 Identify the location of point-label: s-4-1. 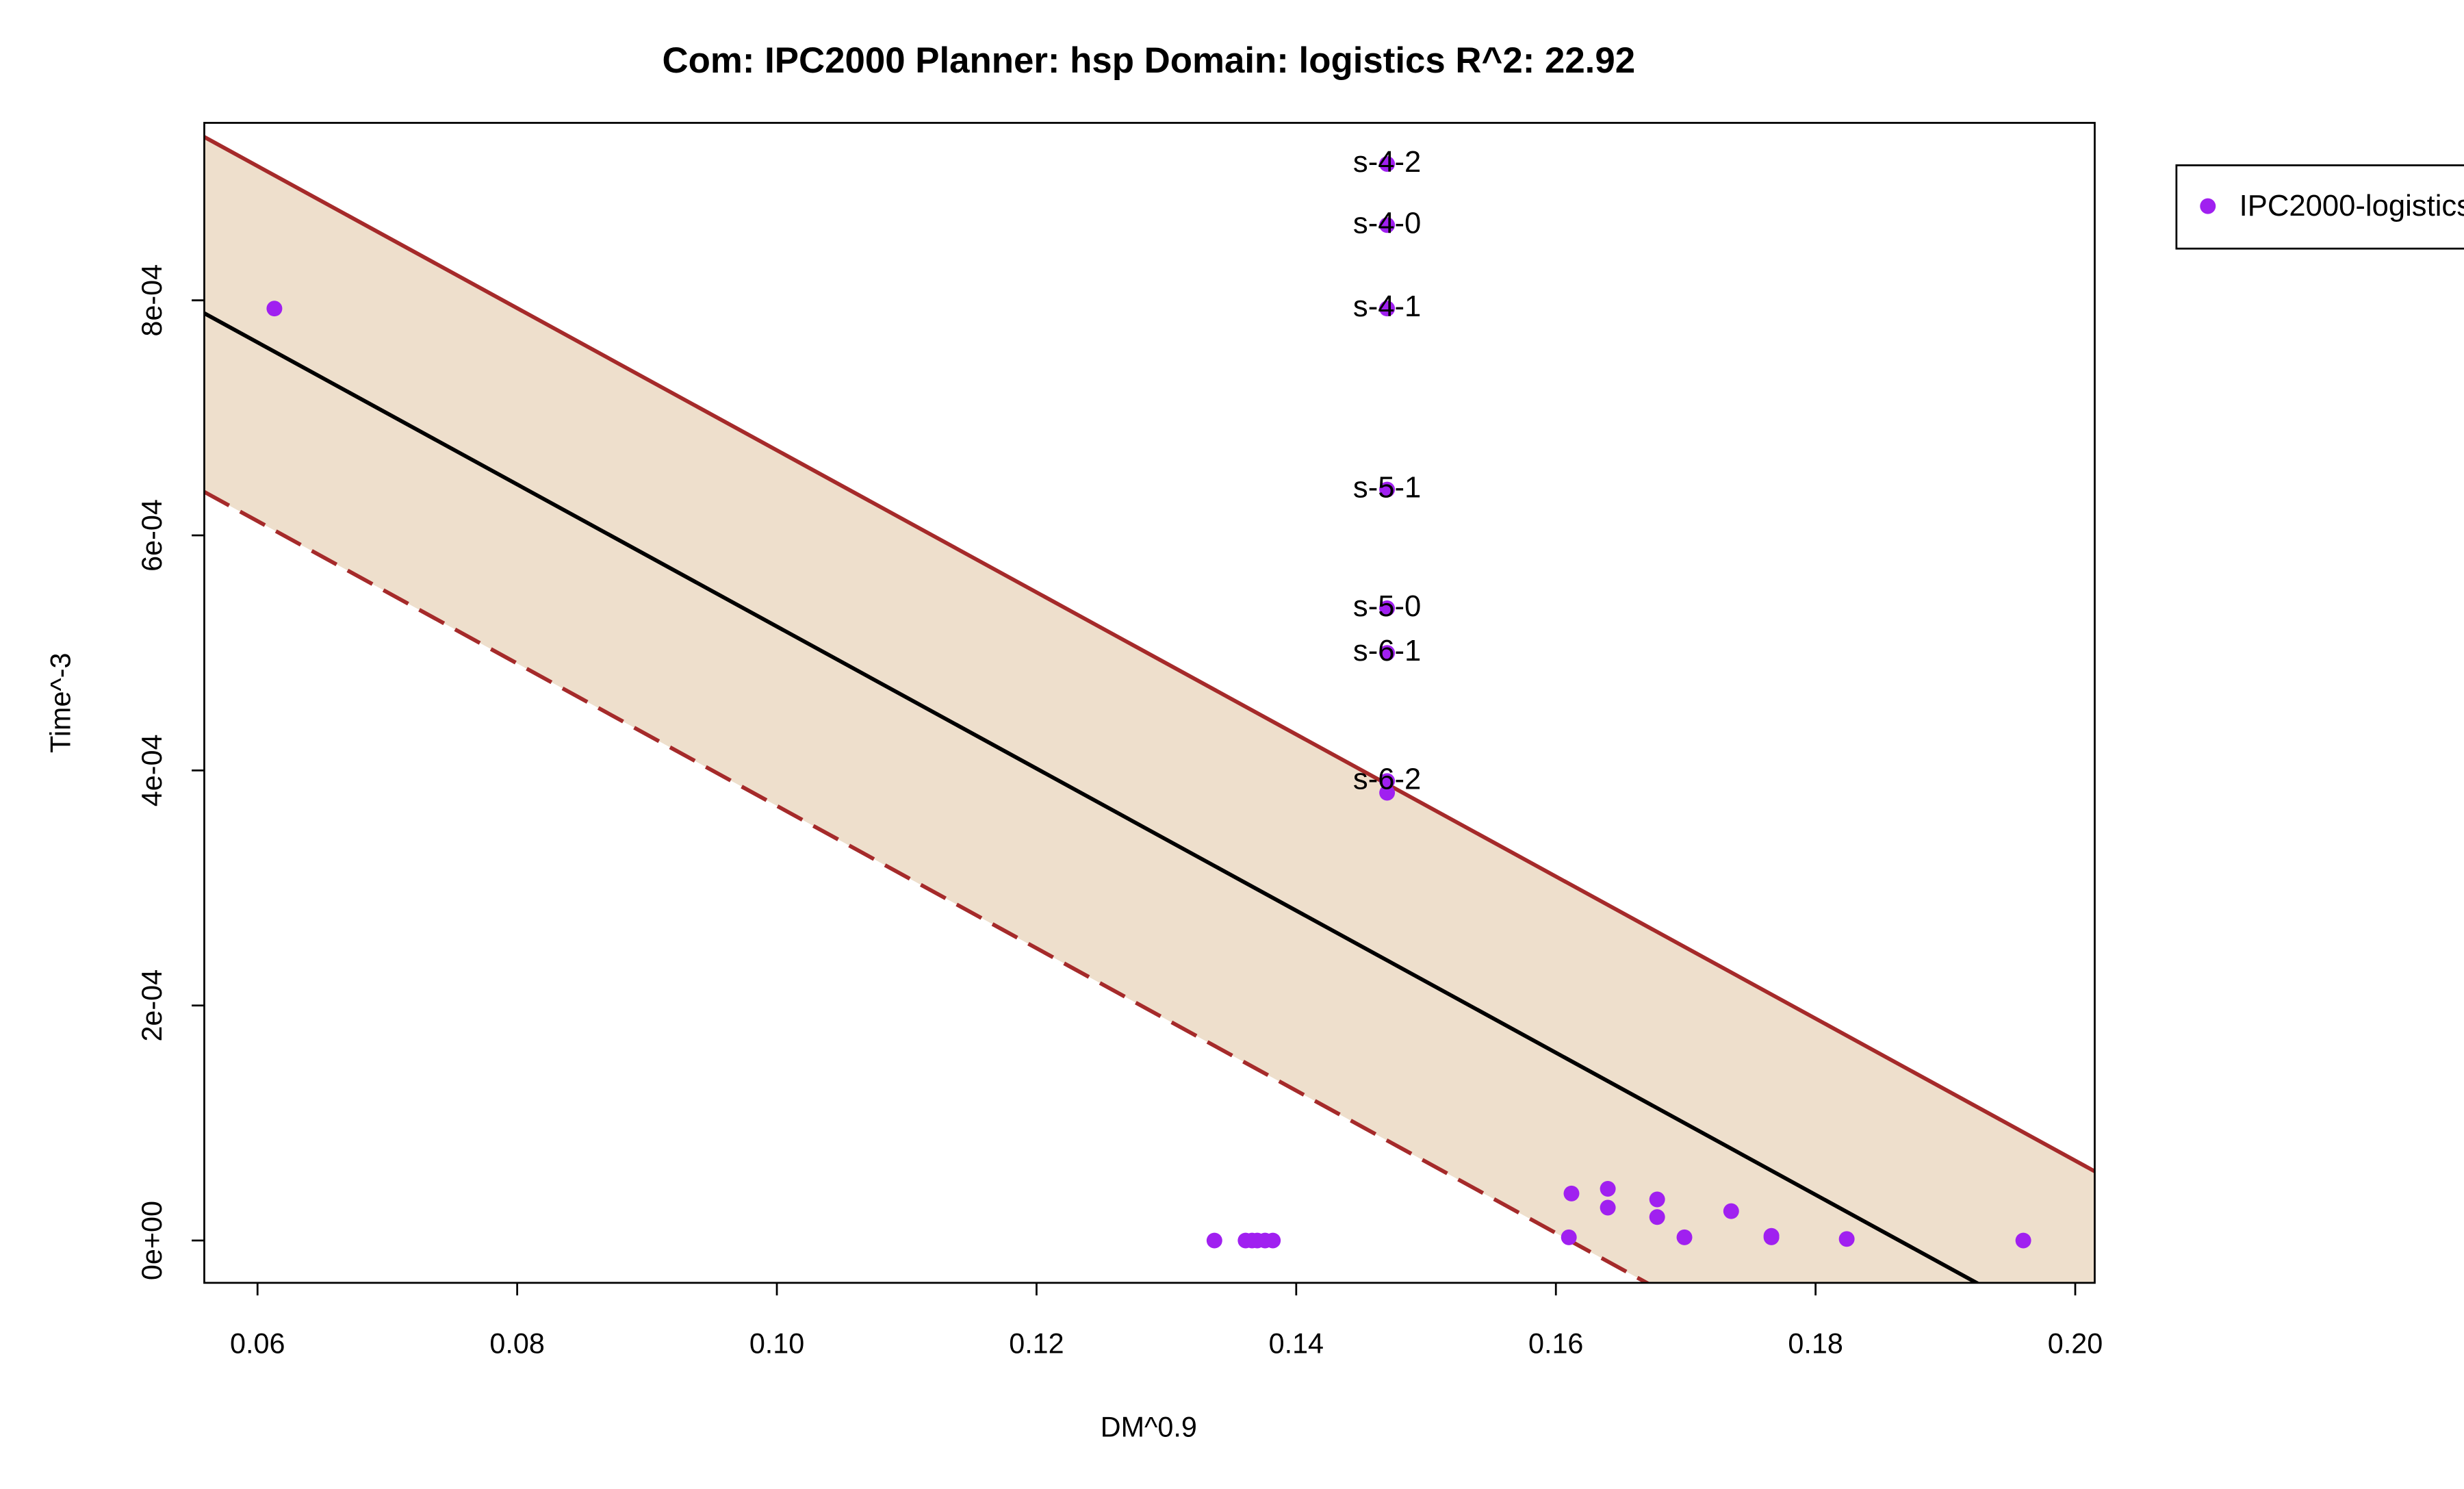
(1387, 306).